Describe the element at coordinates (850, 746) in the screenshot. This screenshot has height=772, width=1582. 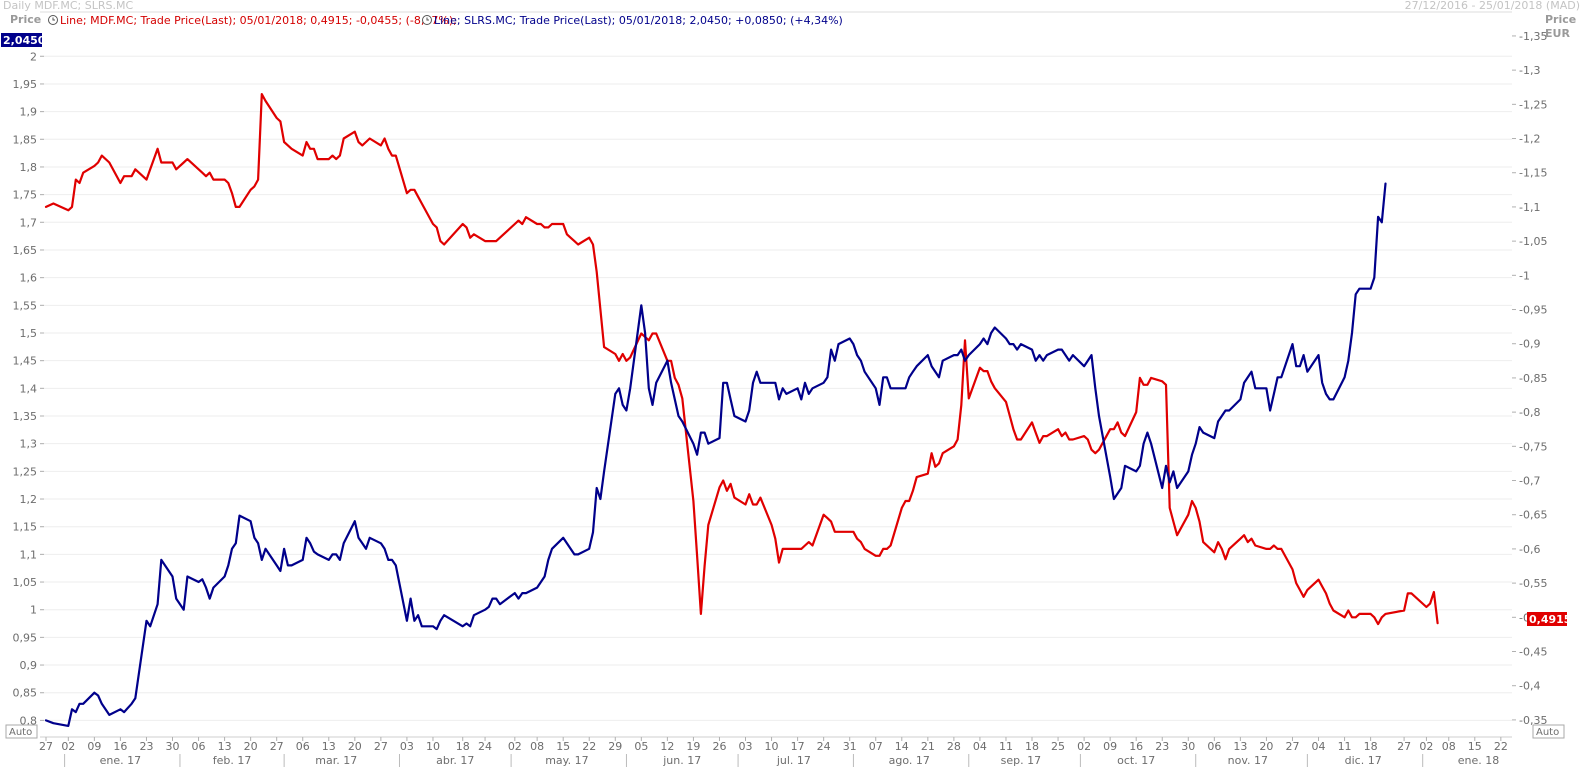
I see `x-tick-label: 31` at that location.